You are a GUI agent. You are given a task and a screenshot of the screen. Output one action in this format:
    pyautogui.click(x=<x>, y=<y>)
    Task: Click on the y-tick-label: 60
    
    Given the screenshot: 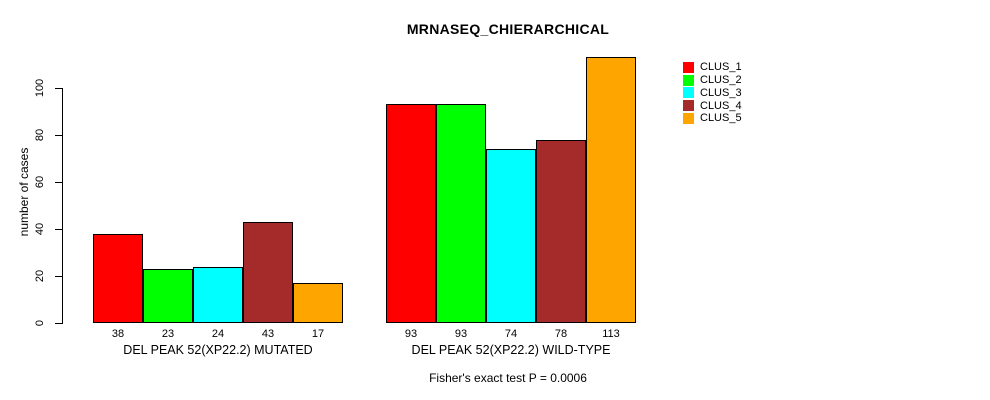 What is the action you would take?
    pyautogui.click(x=40, y=182)
    